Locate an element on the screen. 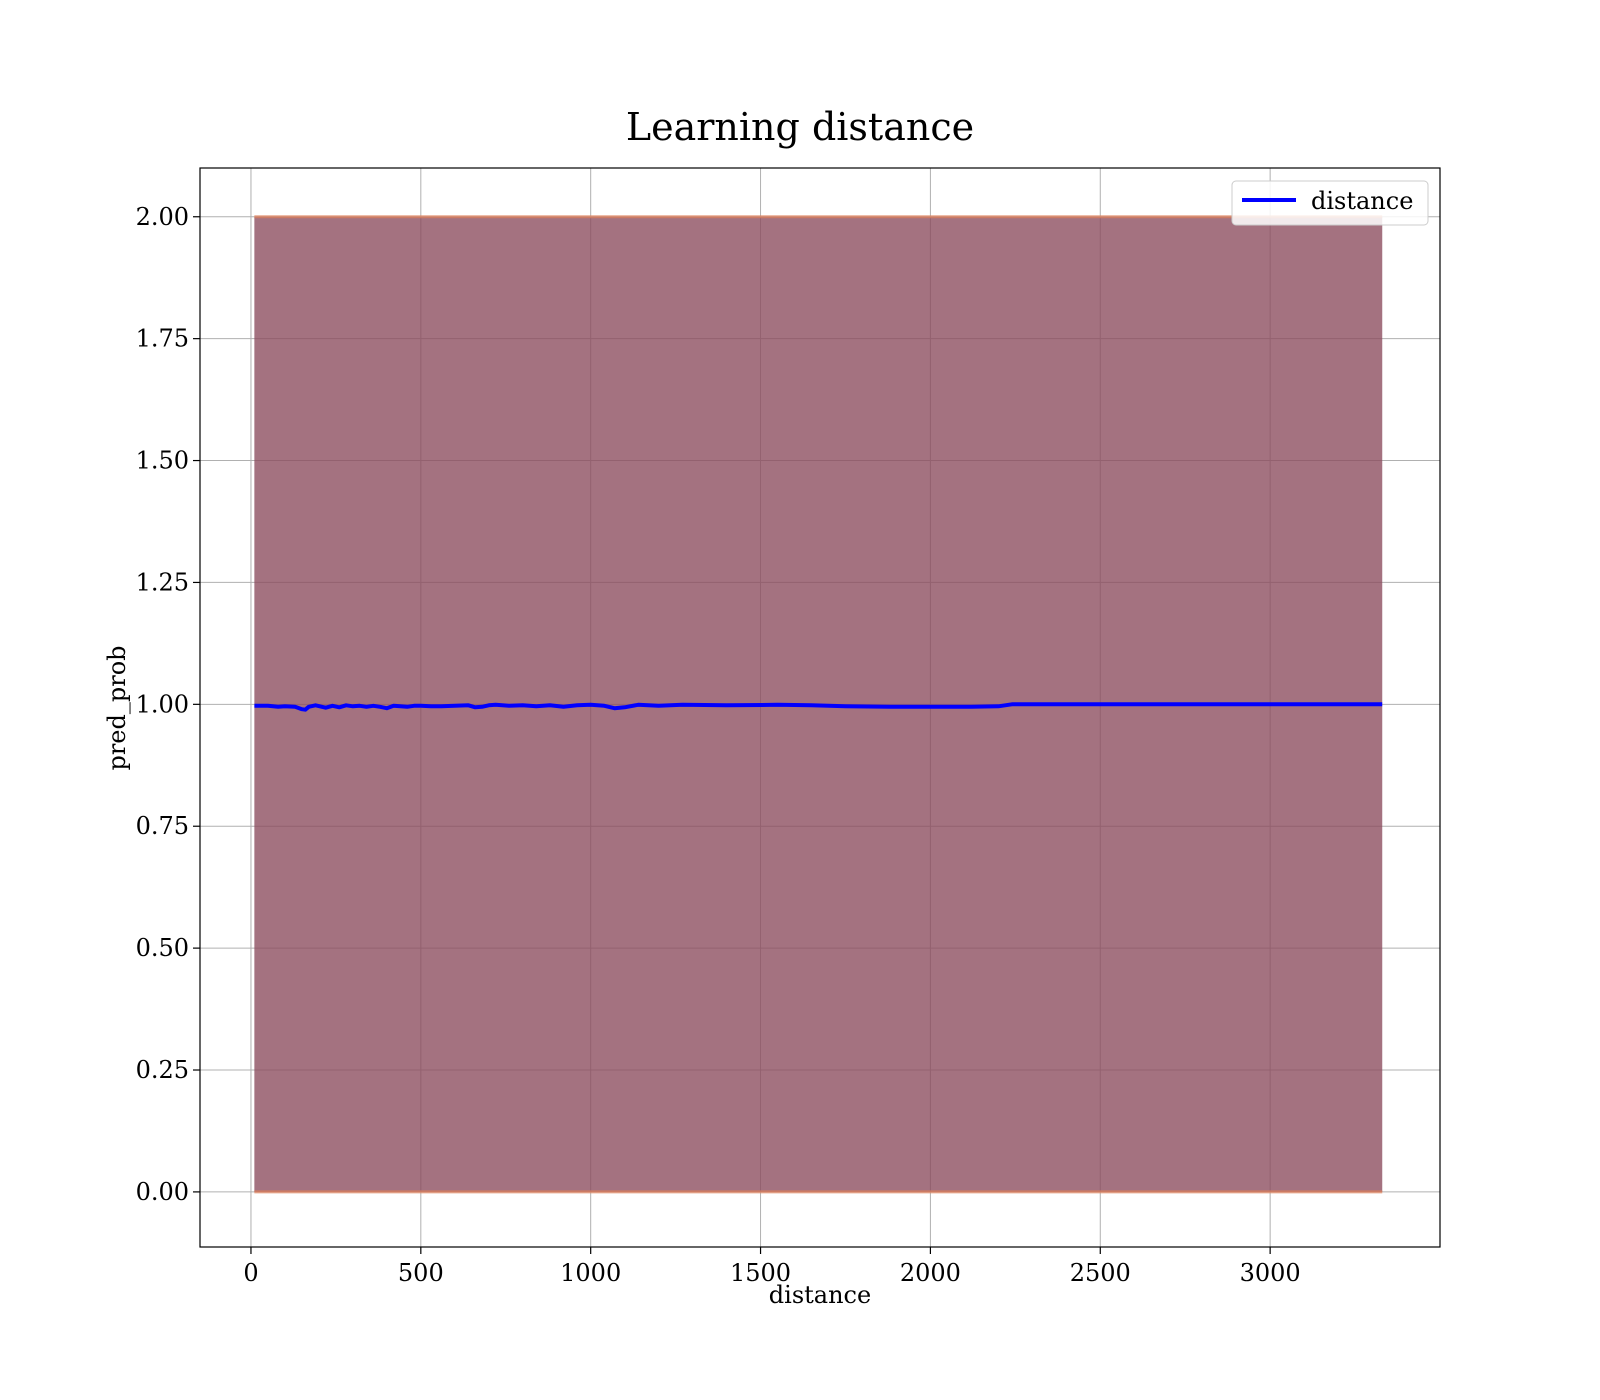 The height and width of the screenshot is (1400, 1600). x-tick-label: 1500 is located at coordinates (760, 1273).